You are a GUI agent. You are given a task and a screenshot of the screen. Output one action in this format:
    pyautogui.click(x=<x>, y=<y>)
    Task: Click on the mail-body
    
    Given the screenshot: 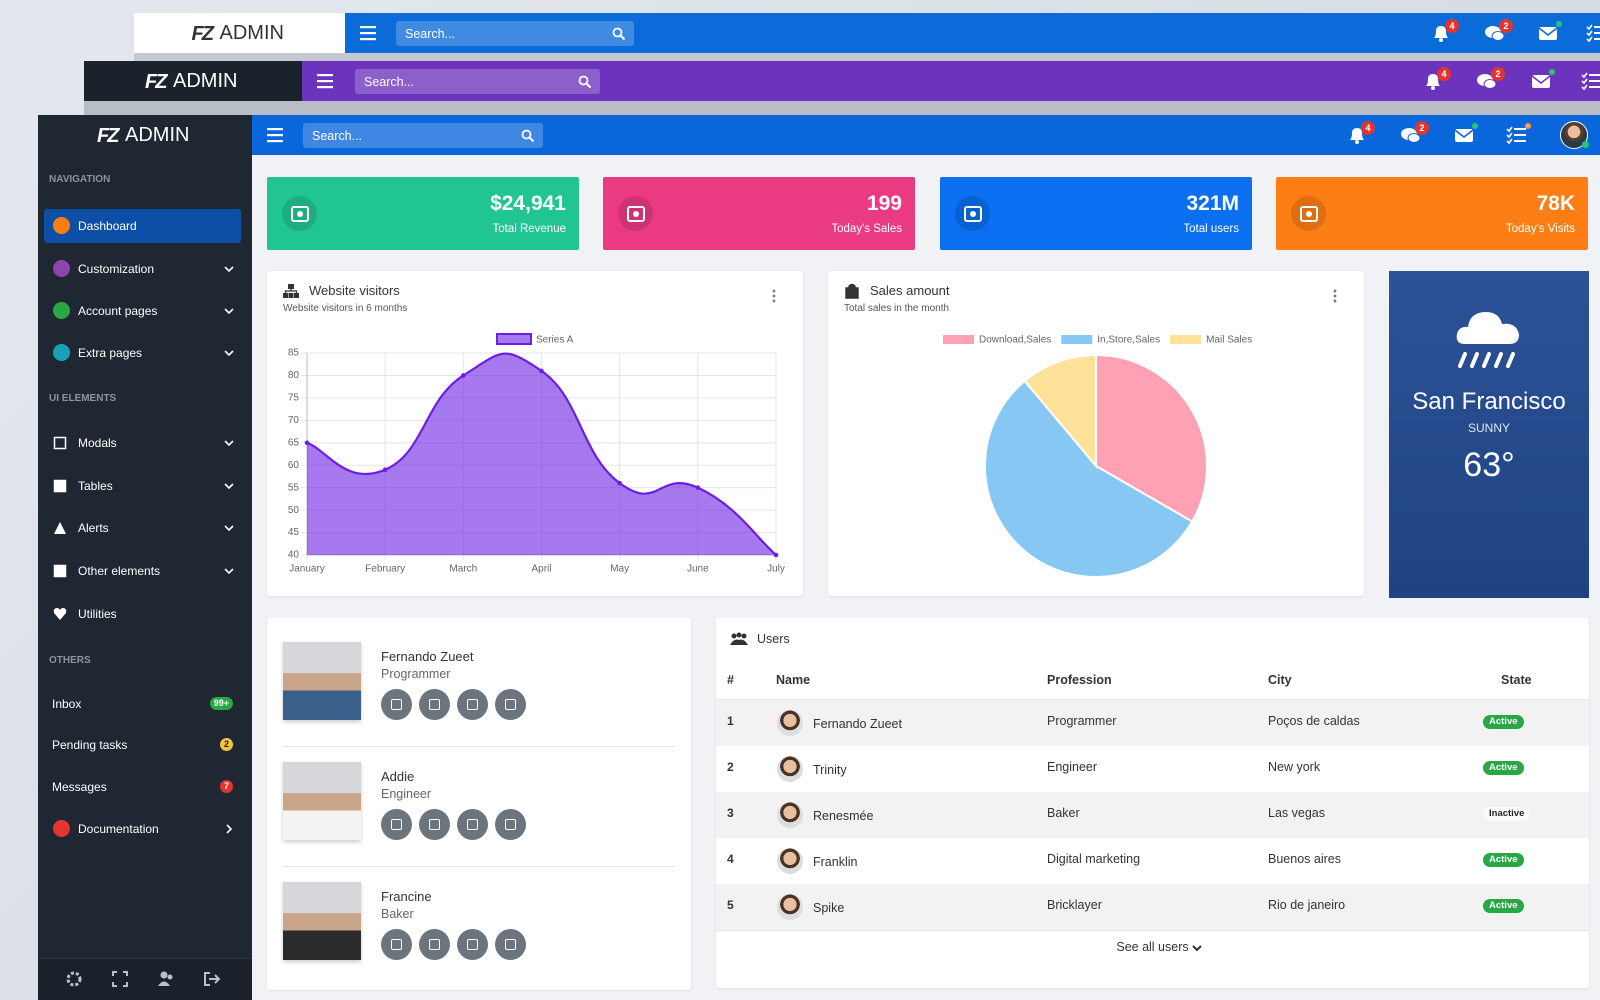 What is the action you would take?
    pyautogui.click(x=1548, y=33)
    